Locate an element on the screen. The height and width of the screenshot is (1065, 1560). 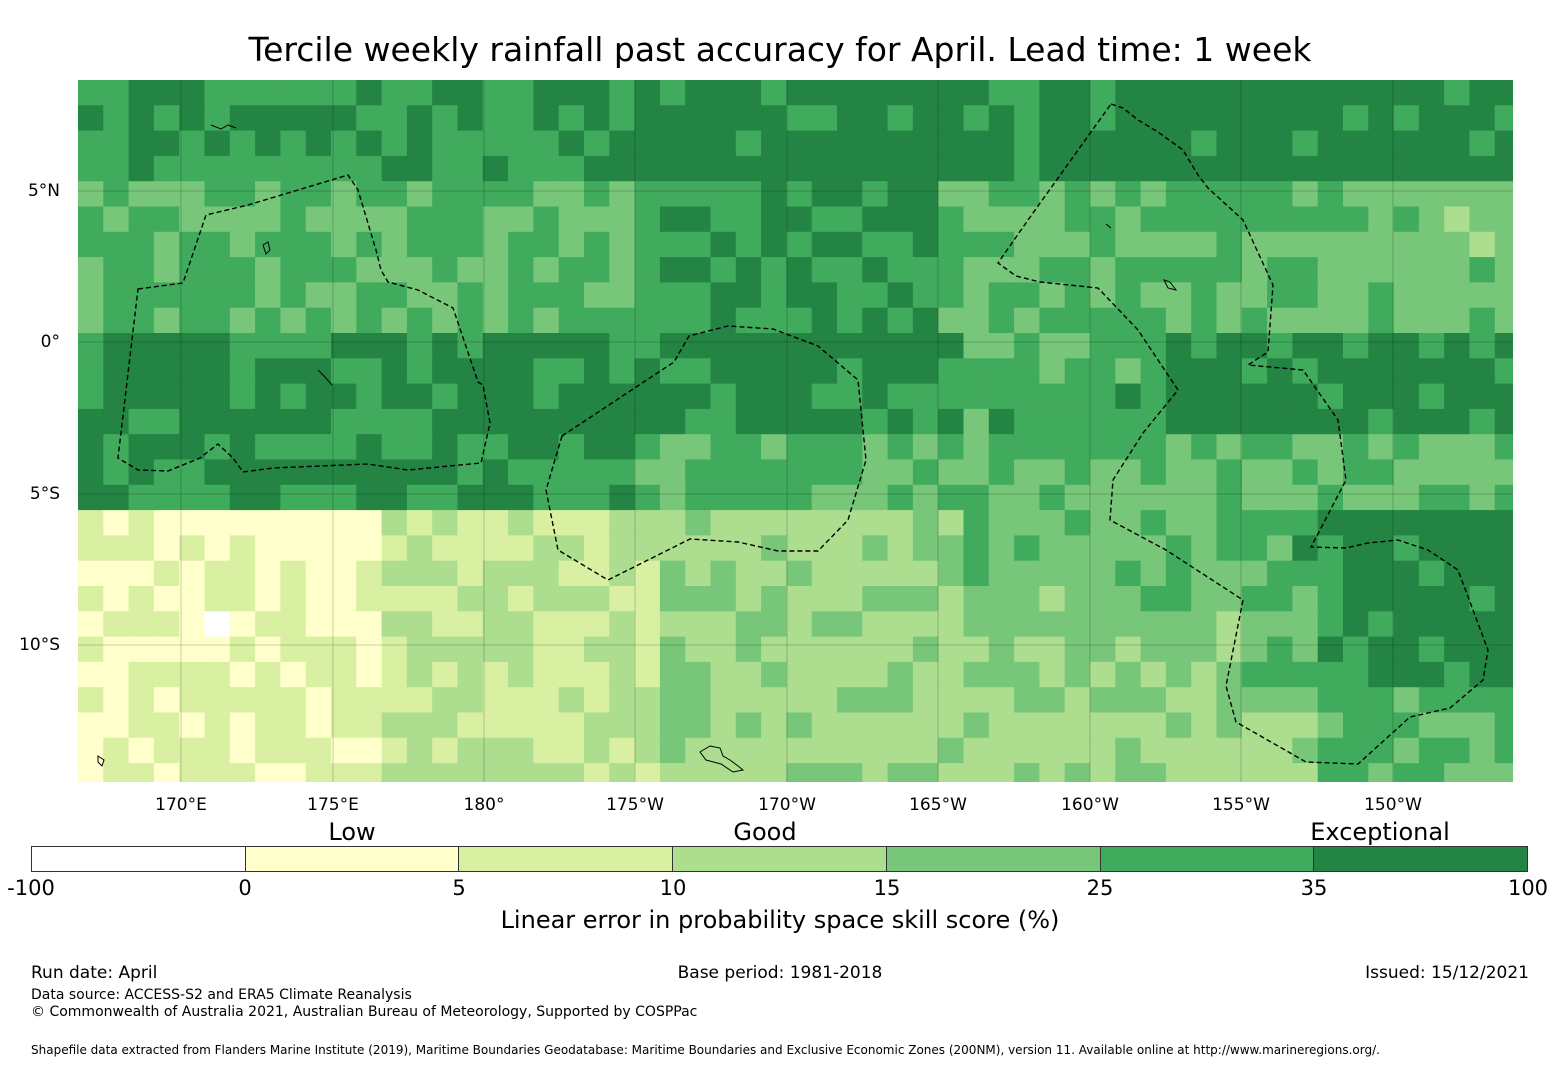
colorbar-tick: 5 is located at coordinates (459, 888).